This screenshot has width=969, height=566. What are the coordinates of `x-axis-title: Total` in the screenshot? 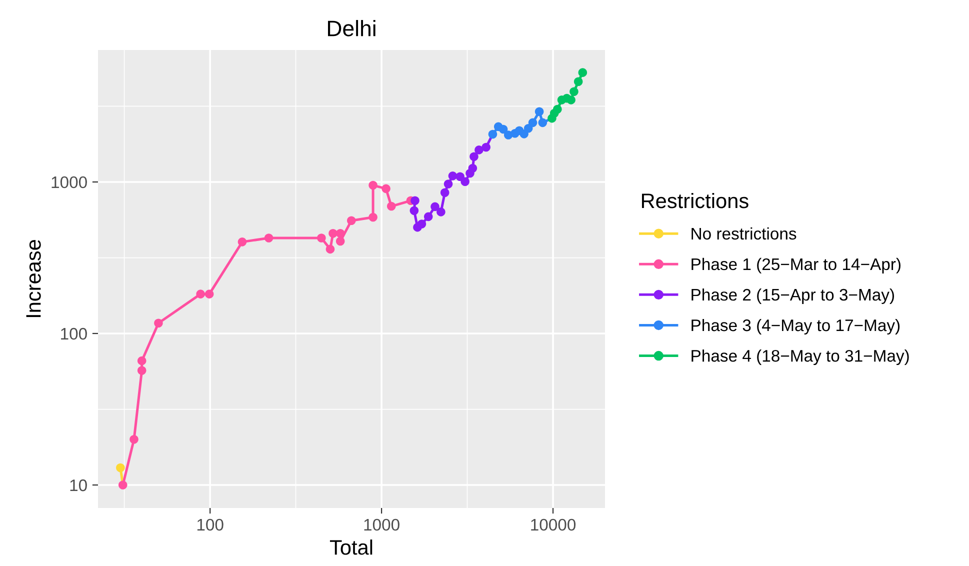 It's located at (351, 547).